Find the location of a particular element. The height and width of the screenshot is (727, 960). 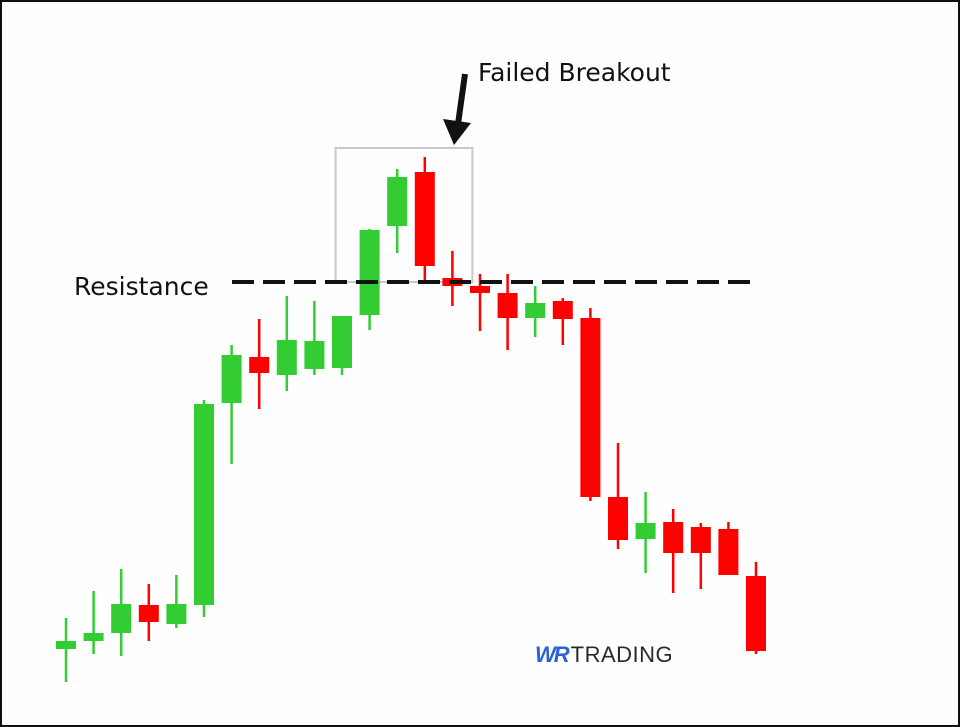

candle-20-bearish is located at coordinates (590, 404).